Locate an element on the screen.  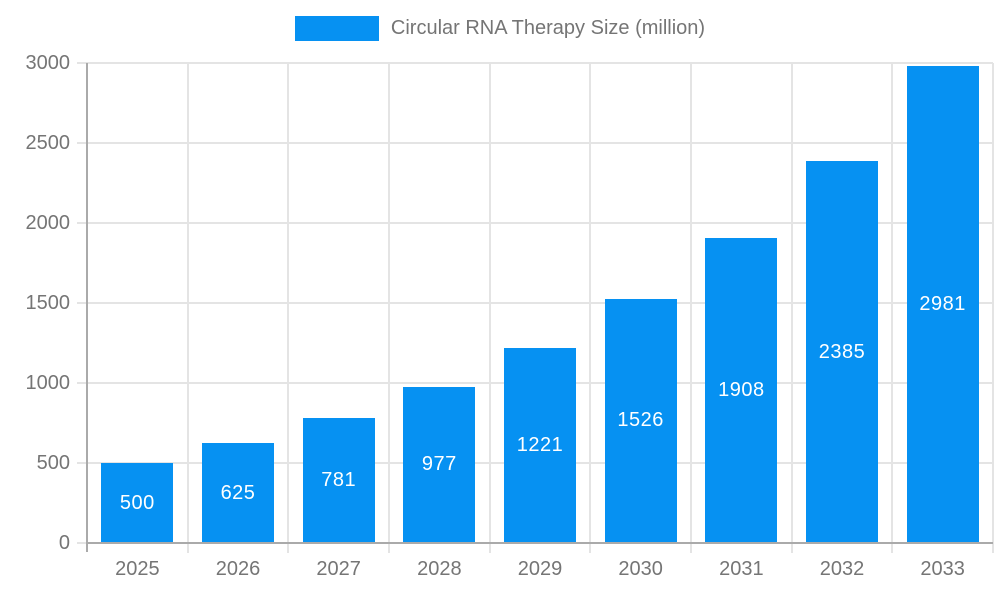
y-tick is located at coordinates (82, 543).